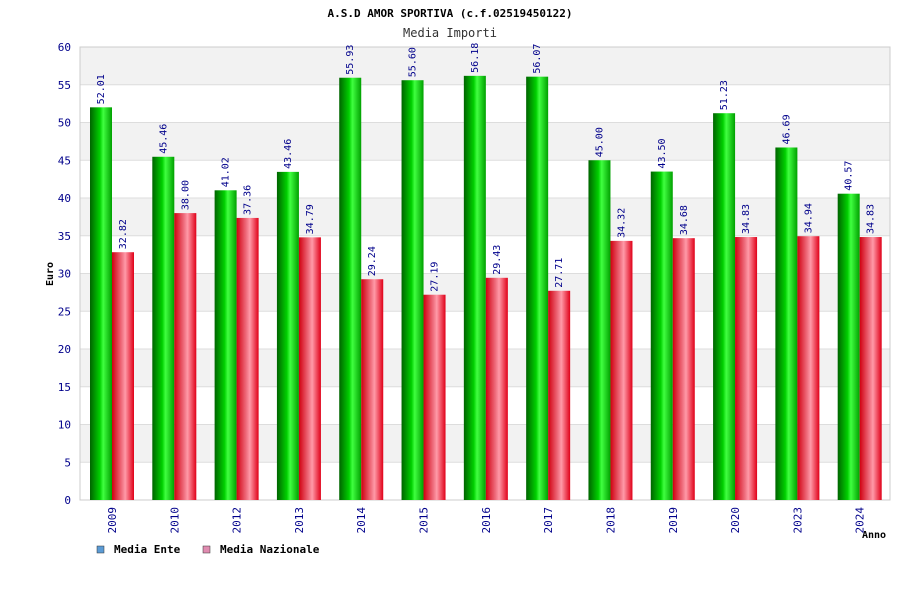 This screenshot has height=605, width=900. Describe the element at coordinates (112, 520) in the screenshot. I see `x-tick-label: 2009` at that location.